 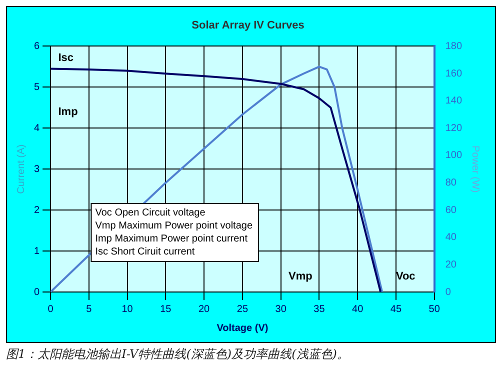 I want to click on x-tick-label: 30, so click(x=281, y=309).